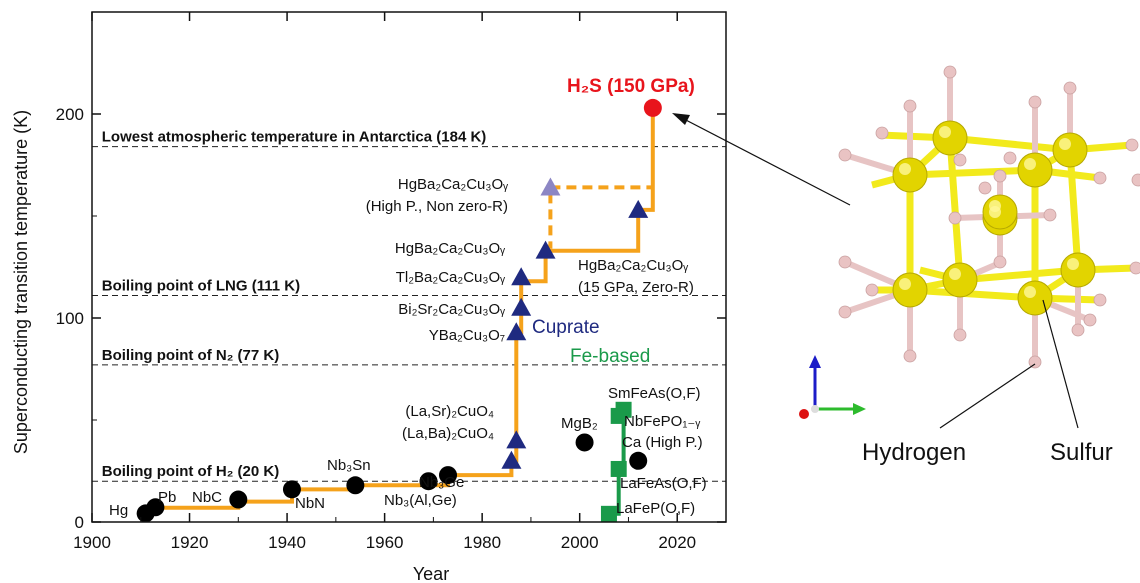 The image size is (1140, 583). What do you see at coordinates (70, 318) in the screenshot?
I see `y-tick-label-1: 100` at bounding box center [70, 318].